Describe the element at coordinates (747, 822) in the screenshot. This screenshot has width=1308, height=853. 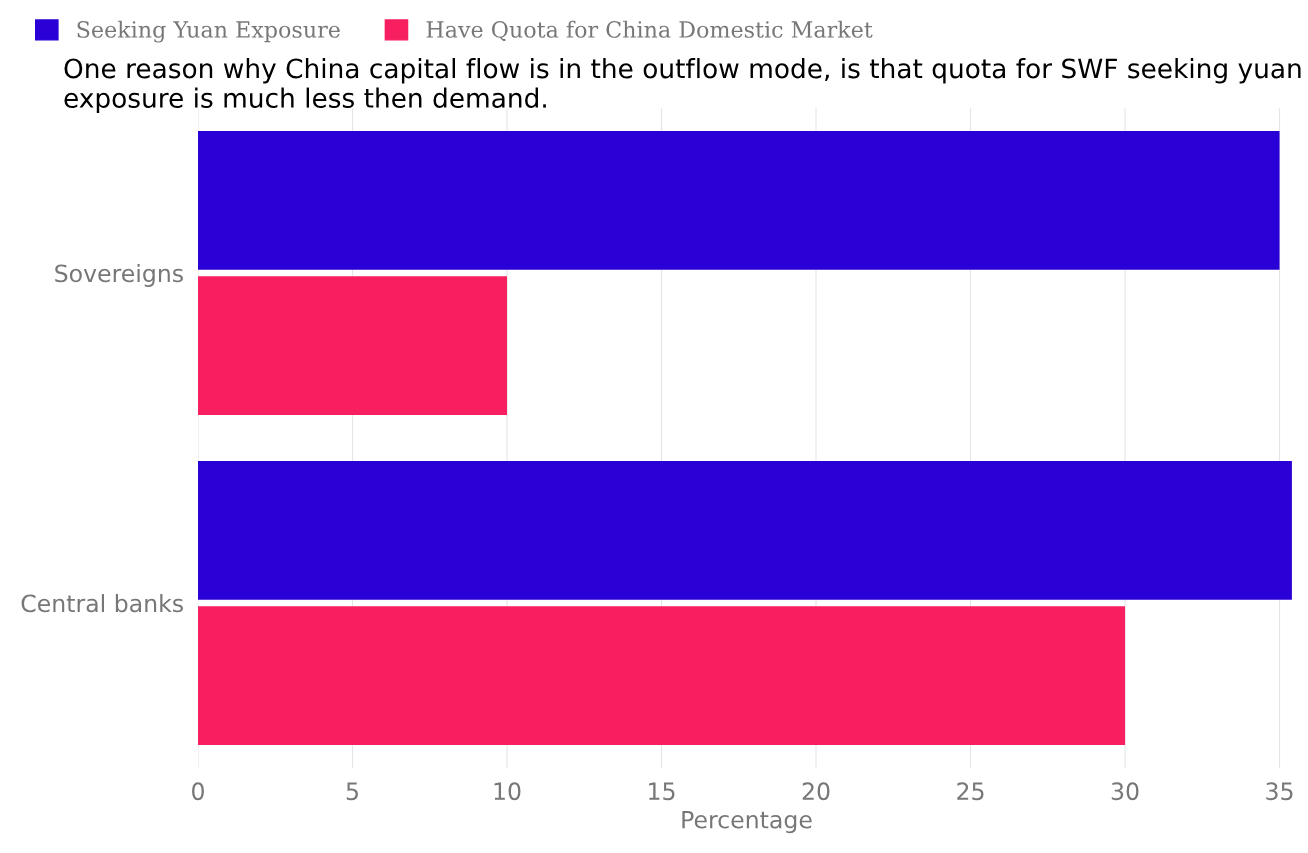
I see `x-axis-title: Percentage` at that location.